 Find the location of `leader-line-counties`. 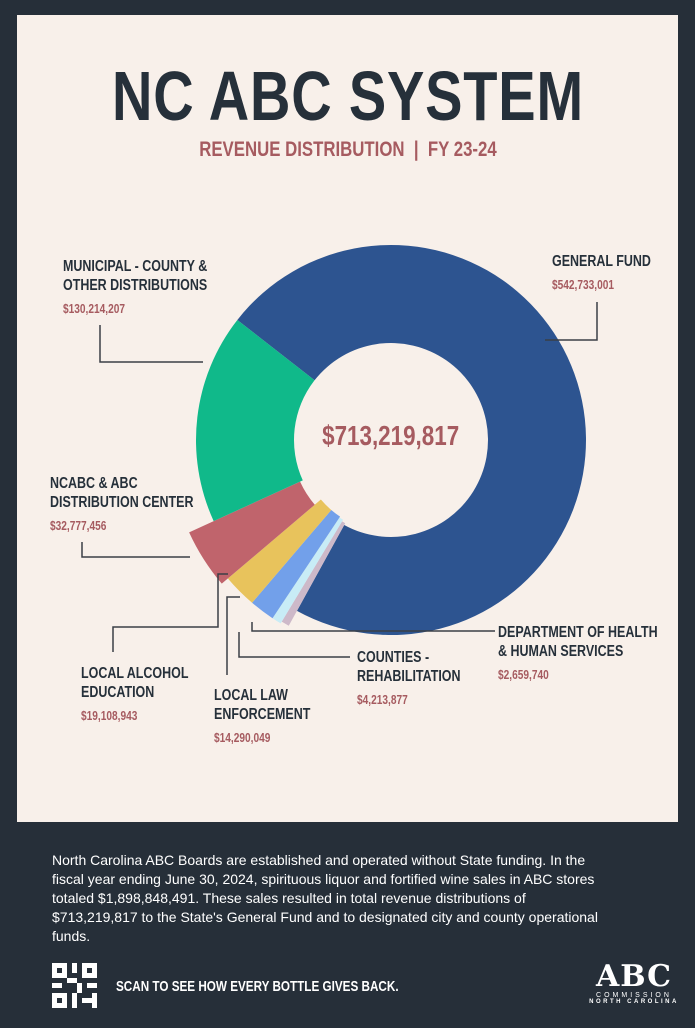

leader-line-counties is located at coordinates (294, 645).